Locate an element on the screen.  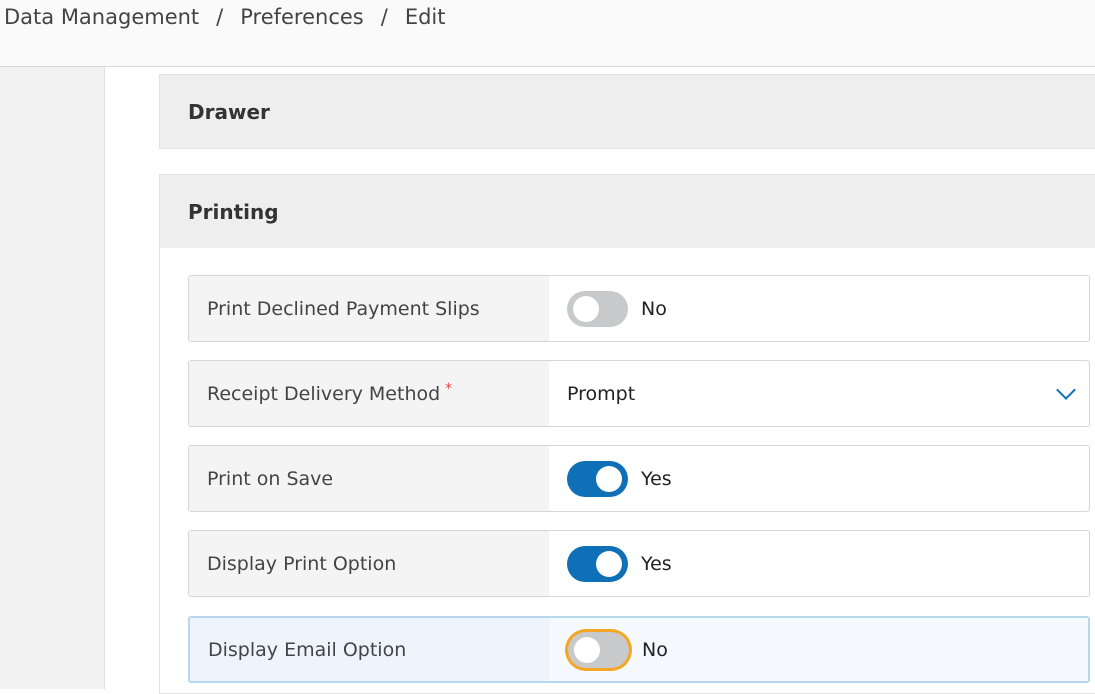
field-label: Print Declined Payment Slips is located at coordinates (369, 308).